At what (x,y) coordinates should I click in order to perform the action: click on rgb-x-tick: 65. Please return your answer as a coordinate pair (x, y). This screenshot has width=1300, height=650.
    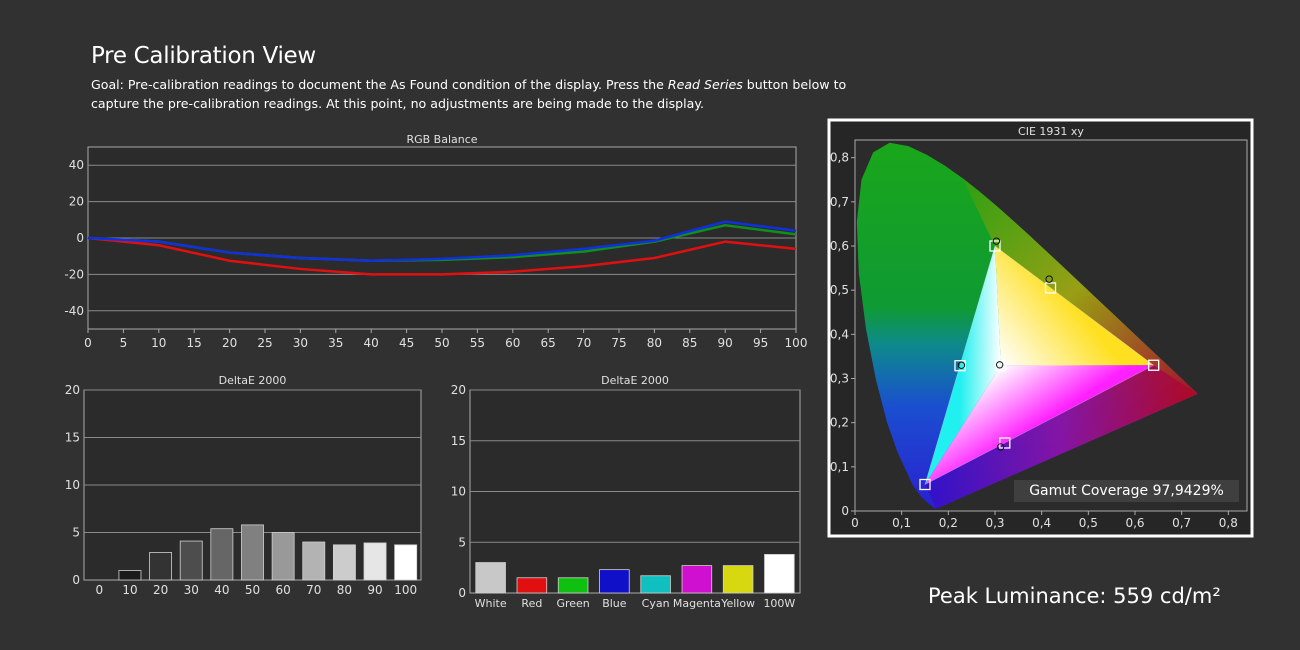
    Looking at the image, I should click on (548, 343).